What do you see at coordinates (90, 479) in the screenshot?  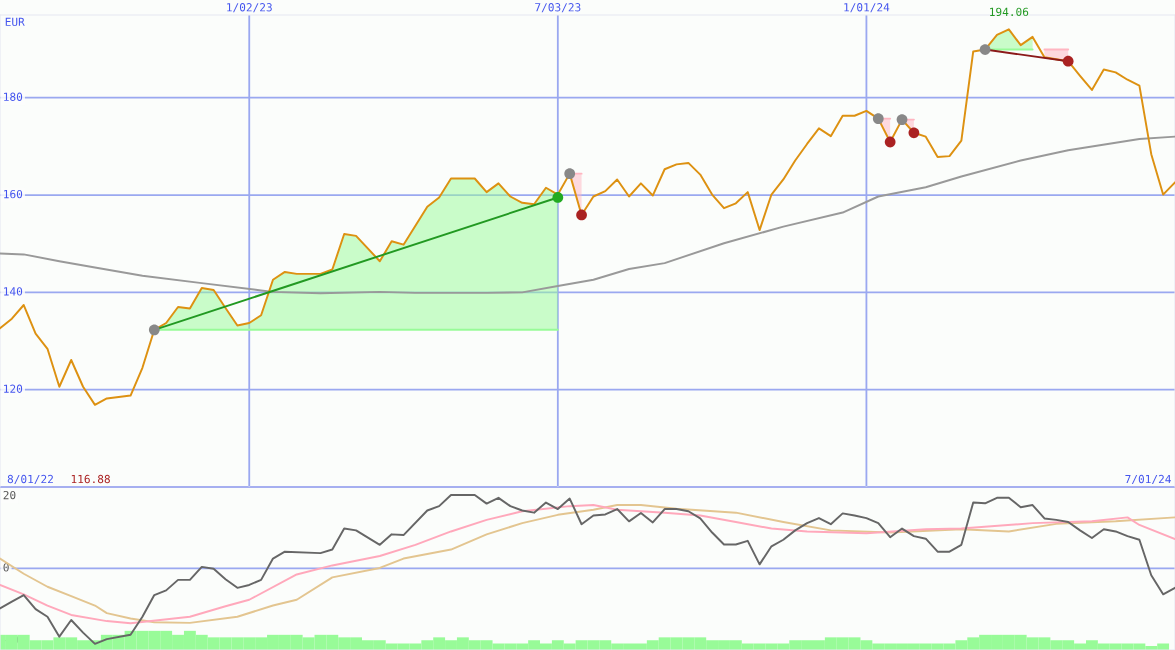 I see `annotation: 116.88` at bounding box center [90, 479].